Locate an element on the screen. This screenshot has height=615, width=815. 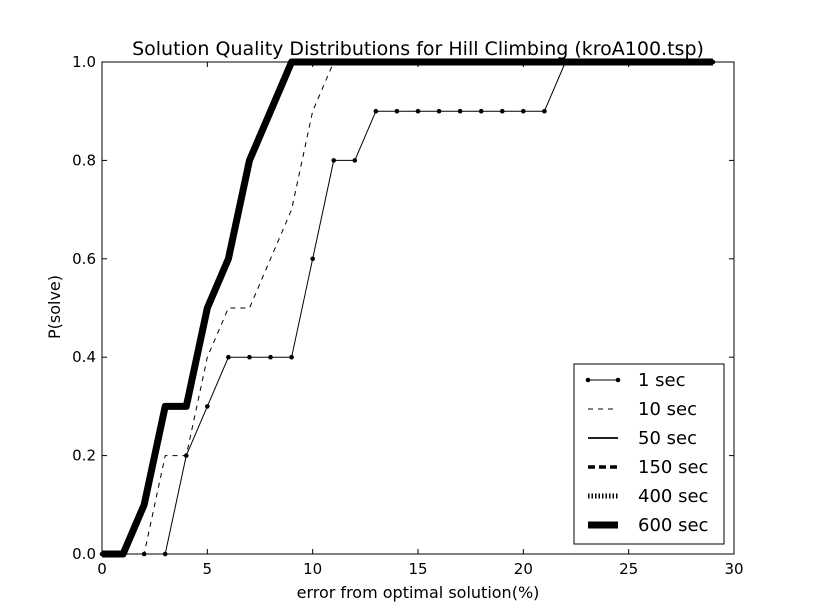
x-tick-label: 20 is located at coordinates (523, 569).